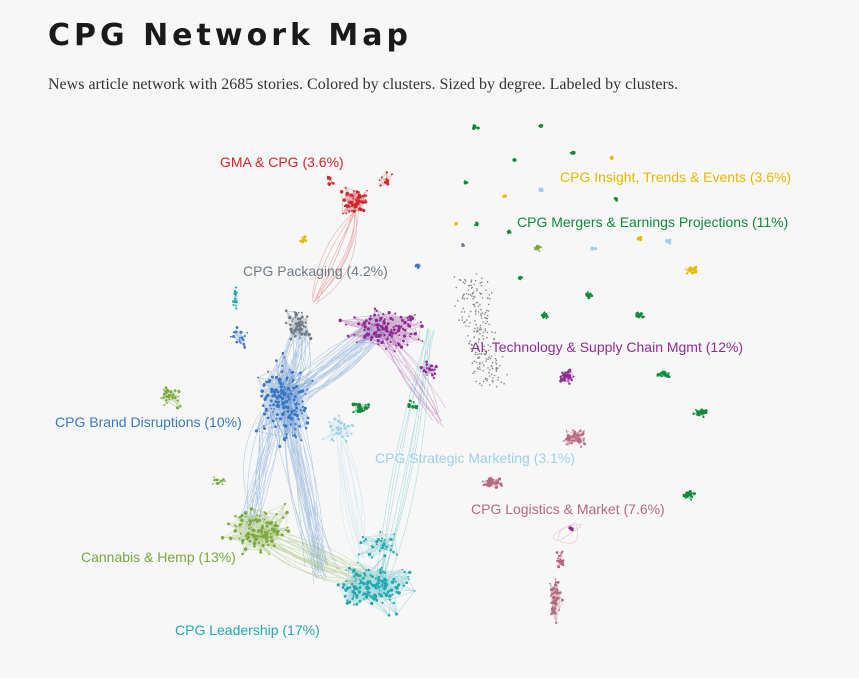 The width and height of the screenshot is (859, 678). Describe the element at coordinates (247, 630) in the screenshot. I see `cluster-label-leadership: CPG Leadership (17%)` at that location.